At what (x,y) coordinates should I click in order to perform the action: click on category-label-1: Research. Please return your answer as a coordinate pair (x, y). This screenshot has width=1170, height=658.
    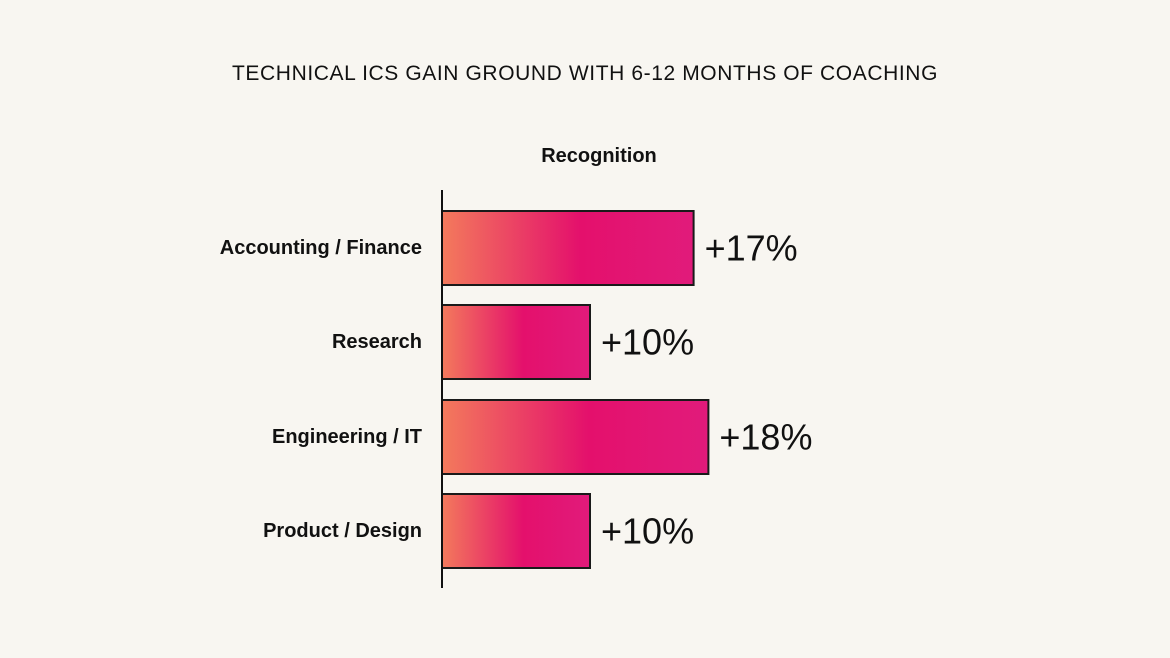
    Looking at the image, I should click on (377, 342).